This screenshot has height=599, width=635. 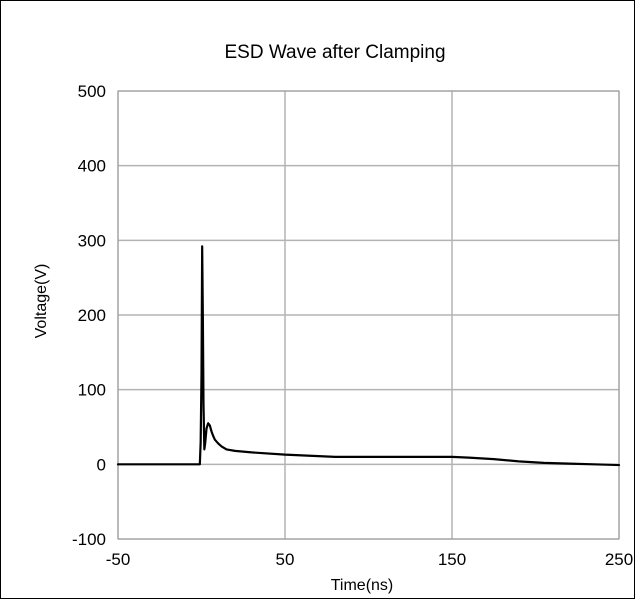 What do you see at coordinates (92, 390) in the screenshot?
I see `y-tick-label: 100` at bounding box center [92, 390].